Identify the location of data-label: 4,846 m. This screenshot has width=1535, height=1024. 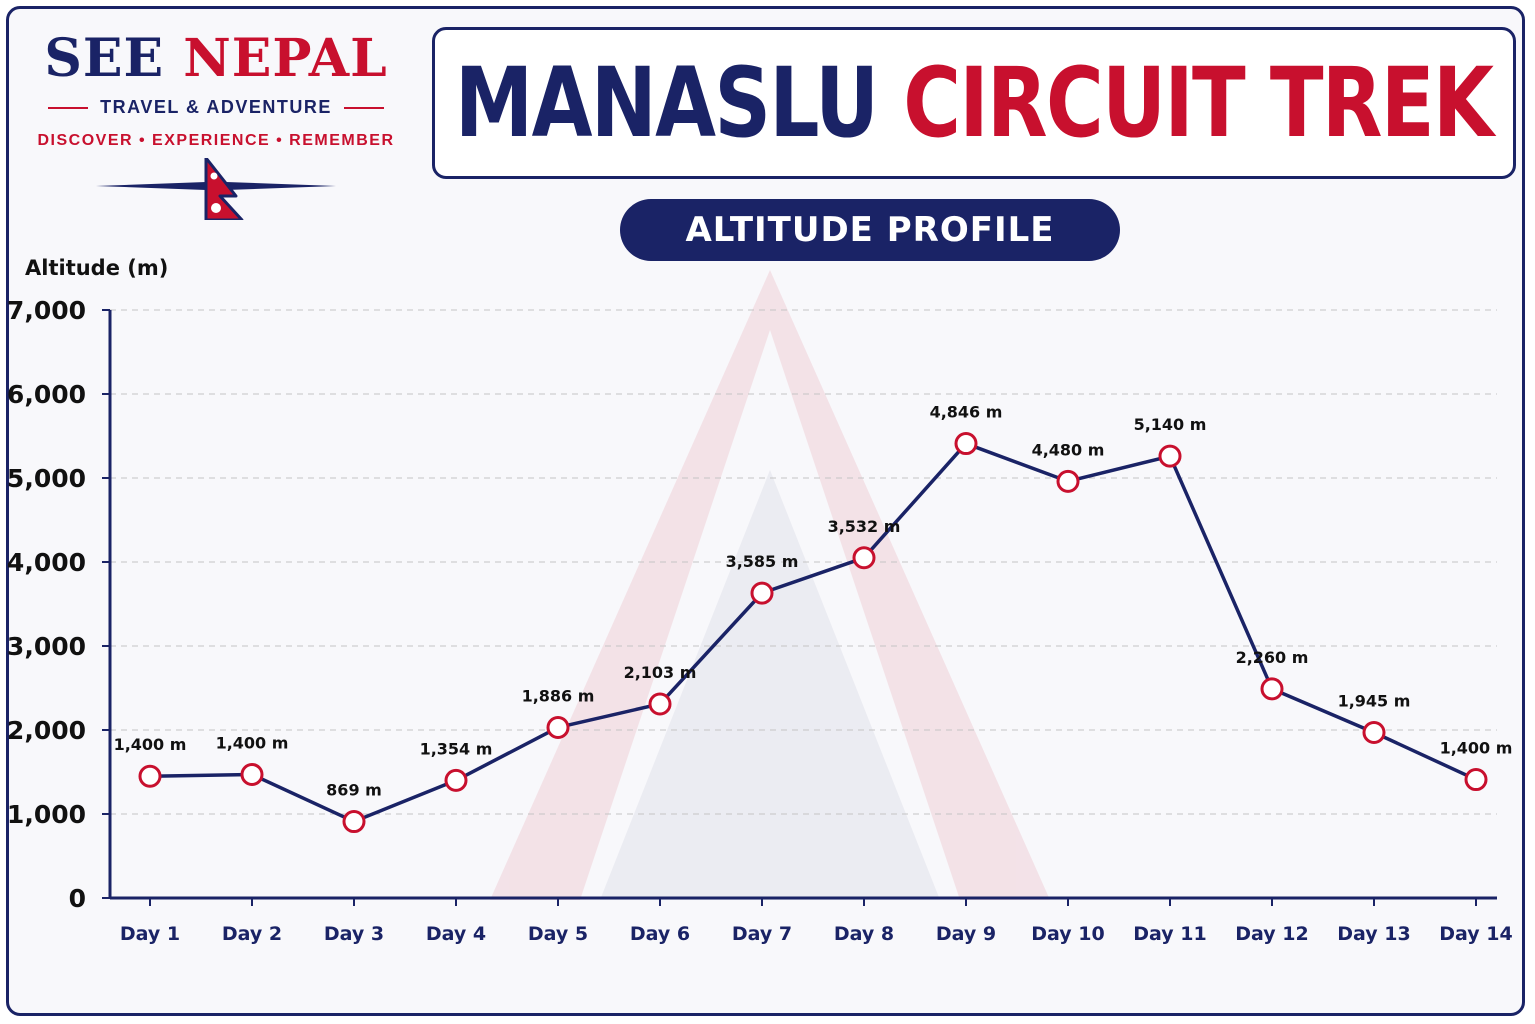
(966, 412).